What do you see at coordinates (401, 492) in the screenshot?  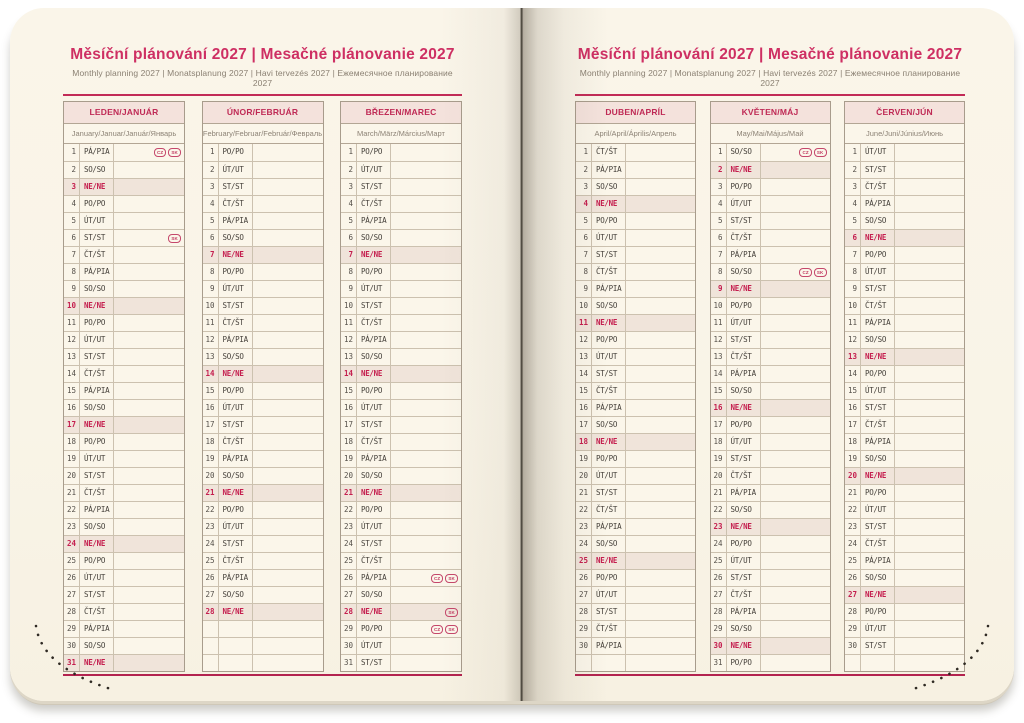 I see `day-row: 21 NE/NE` at bounding box center [401, 492].